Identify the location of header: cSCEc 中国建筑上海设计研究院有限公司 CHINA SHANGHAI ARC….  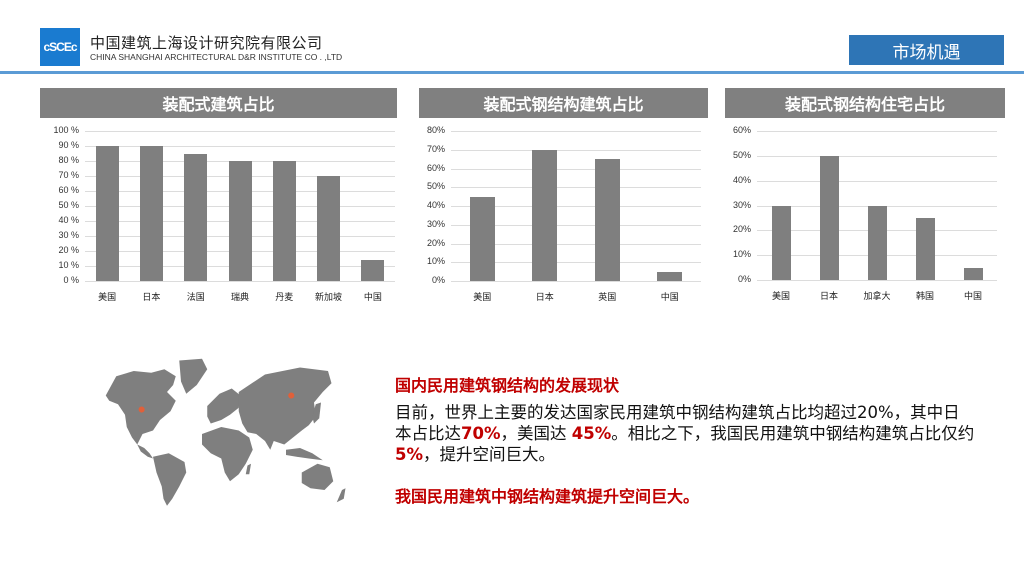
(512, 37).